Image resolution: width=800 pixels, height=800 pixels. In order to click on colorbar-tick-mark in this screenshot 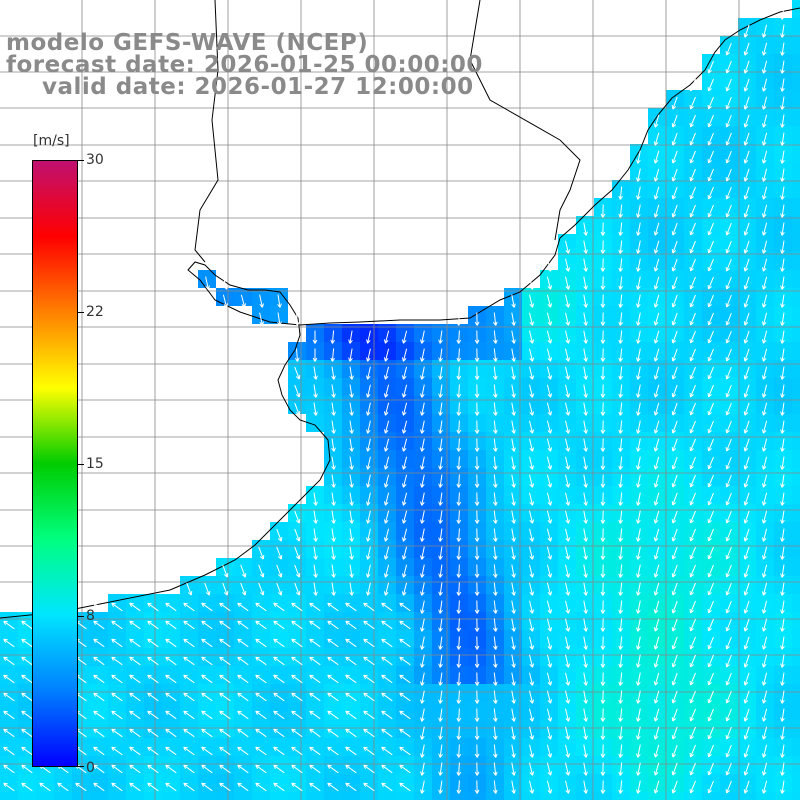, I will do `click(81, 464)`.